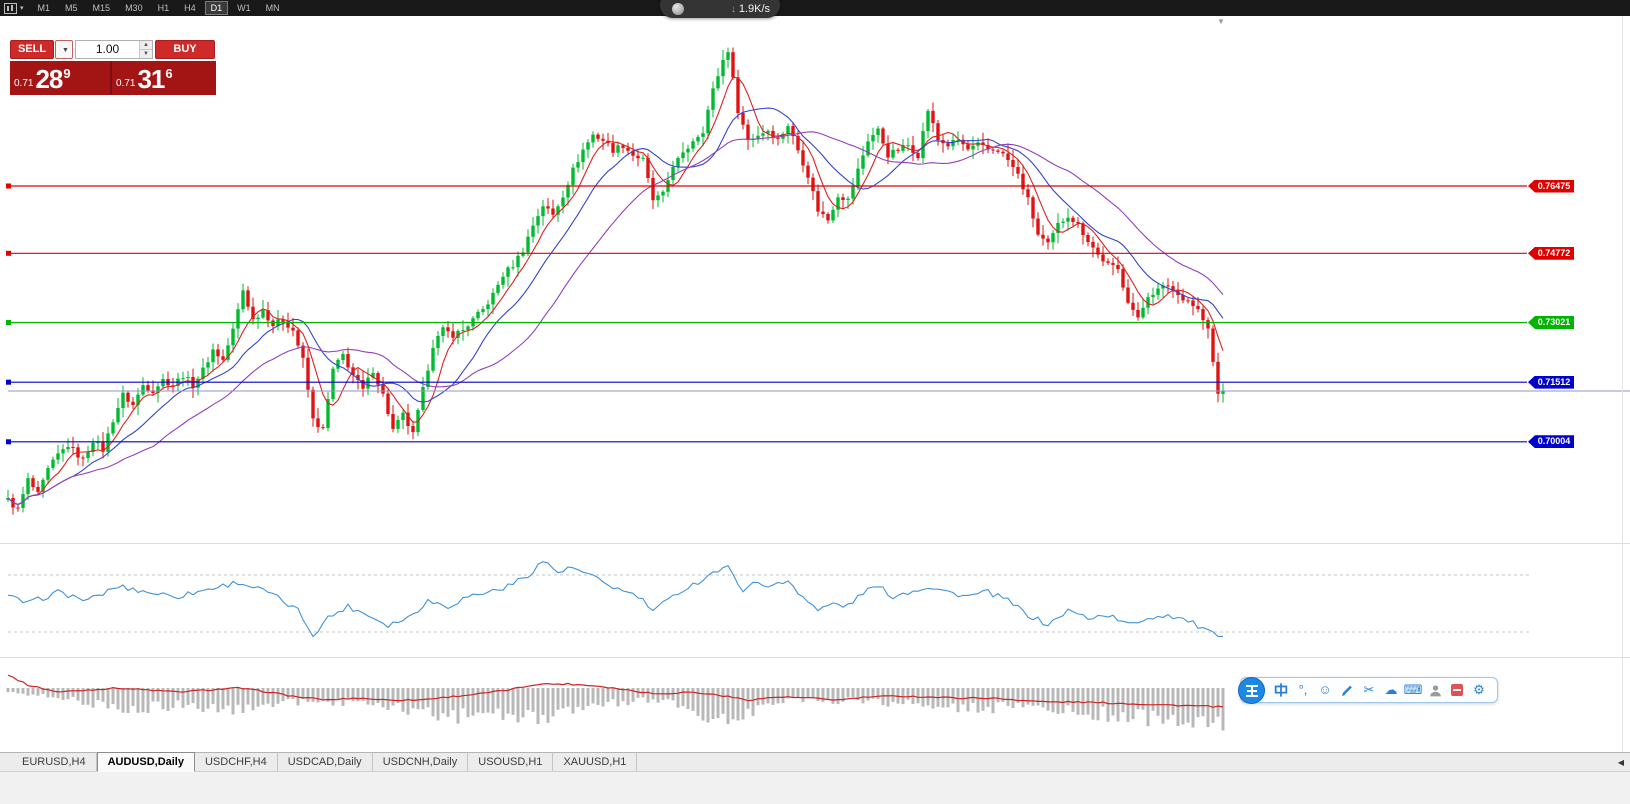  Describe the element at coordinates (720, 9) in the screenshot. I see `network-speed-monitor: ↓ 1.9K/s` at that location.